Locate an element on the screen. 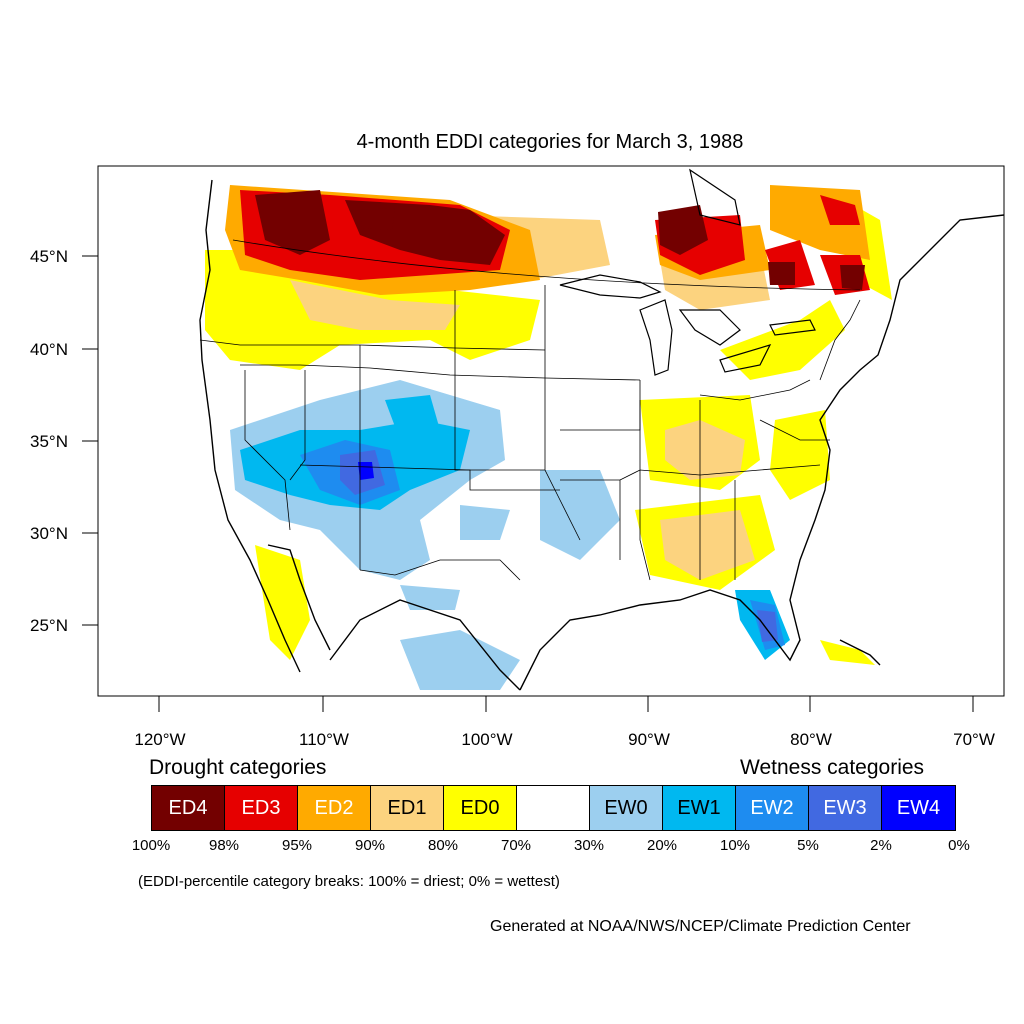 The image size is (1024, 1024). wetness-categories-heading: Wetness categories is located at coordinates (832, 767).